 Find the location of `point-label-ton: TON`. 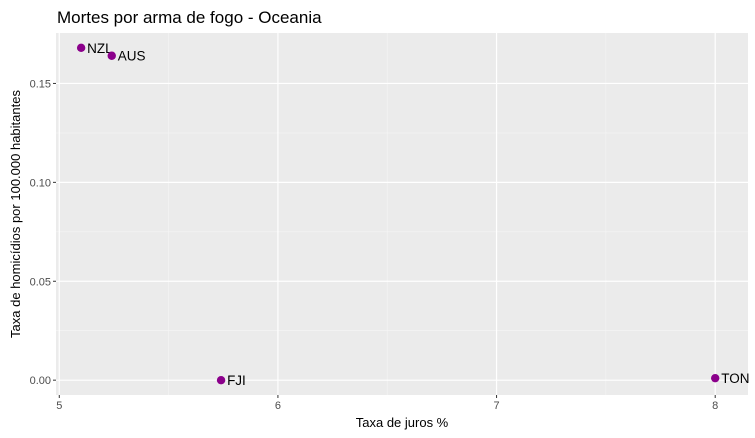

point-label-ton: TON is located at coordinates (735, 378).